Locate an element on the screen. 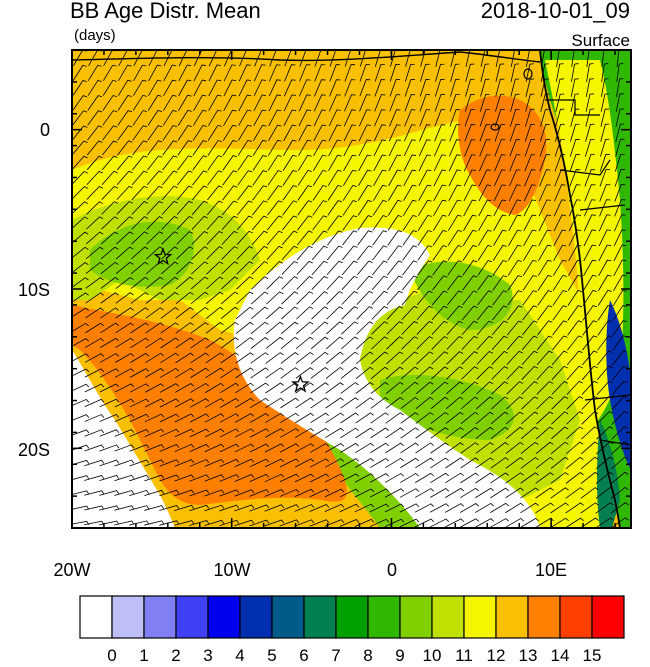 The width and height of the screenshot is (650, 667). colorbar-label: 2 is located at coordinates (176, 655).